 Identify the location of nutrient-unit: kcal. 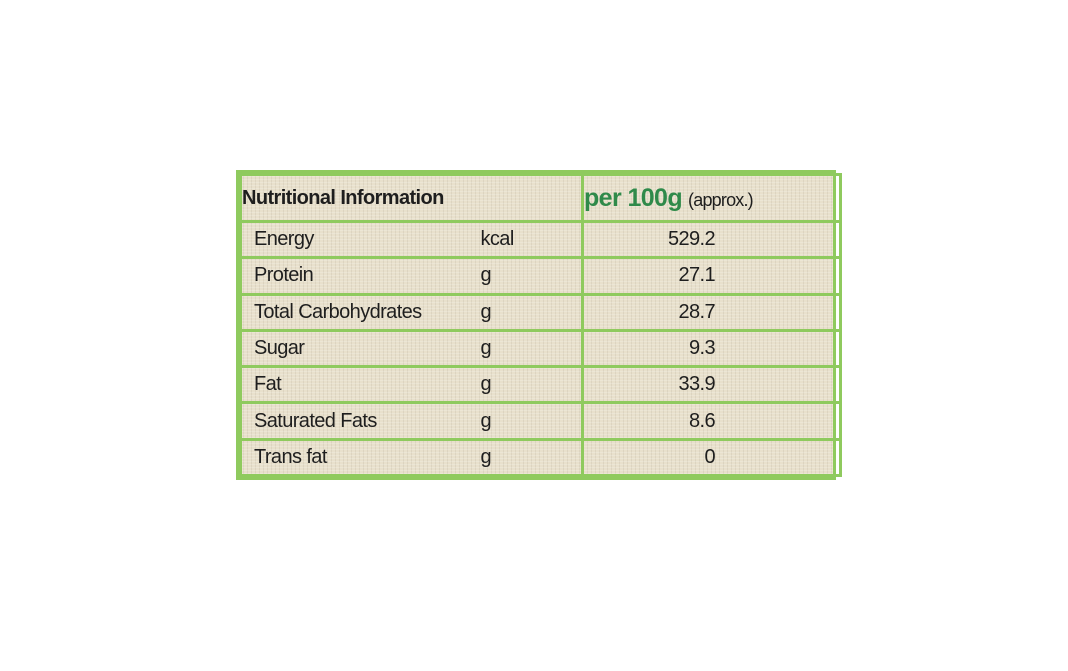
(532, 239).